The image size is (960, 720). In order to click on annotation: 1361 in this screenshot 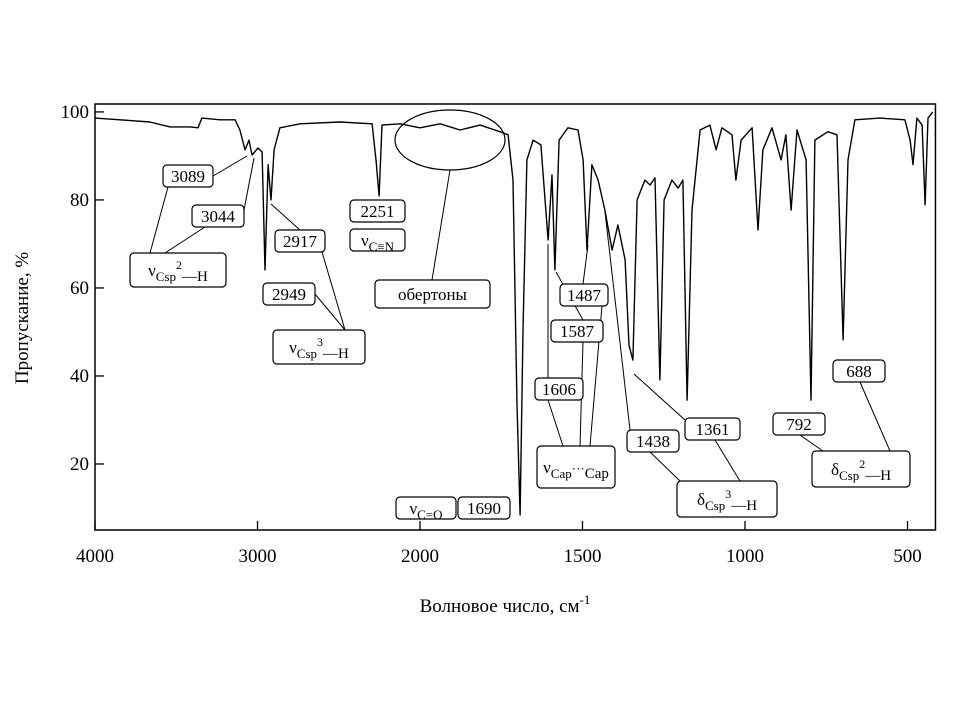, I will do `click(713, 429)`.